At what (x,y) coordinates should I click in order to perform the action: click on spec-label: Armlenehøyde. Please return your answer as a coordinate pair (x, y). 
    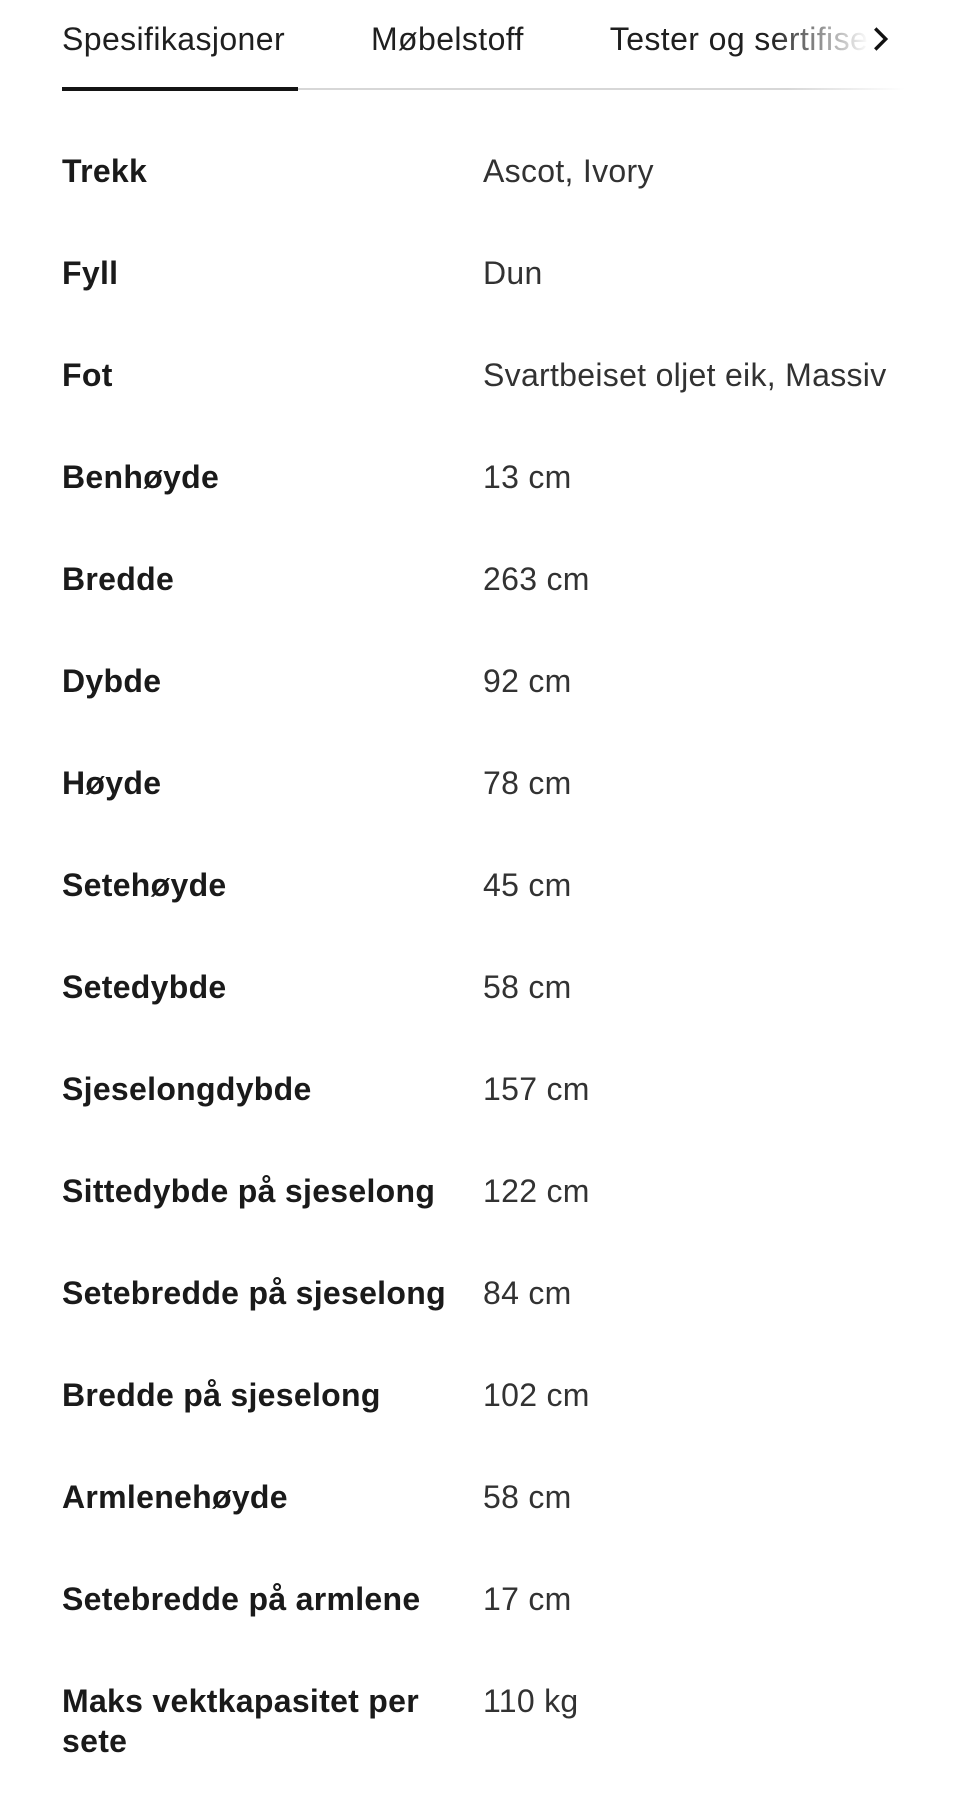
    Looking at the image, I should click on (175, 1497).